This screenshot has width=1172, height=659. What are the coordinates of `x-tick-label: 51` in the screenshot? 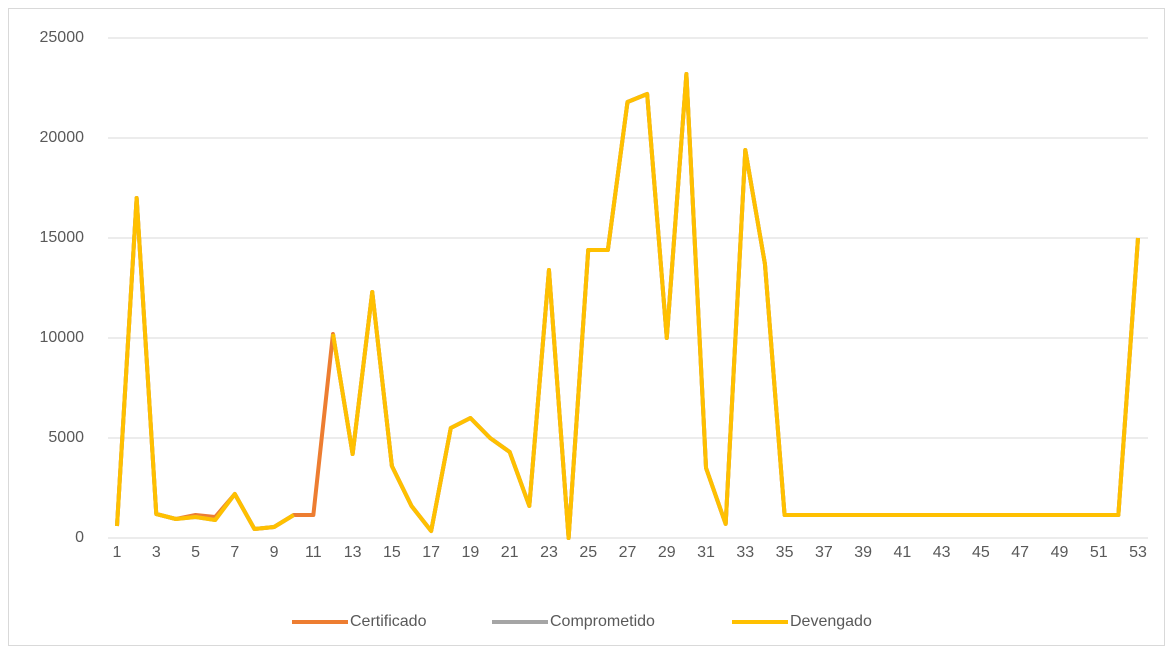 It's located at (1099, 552).